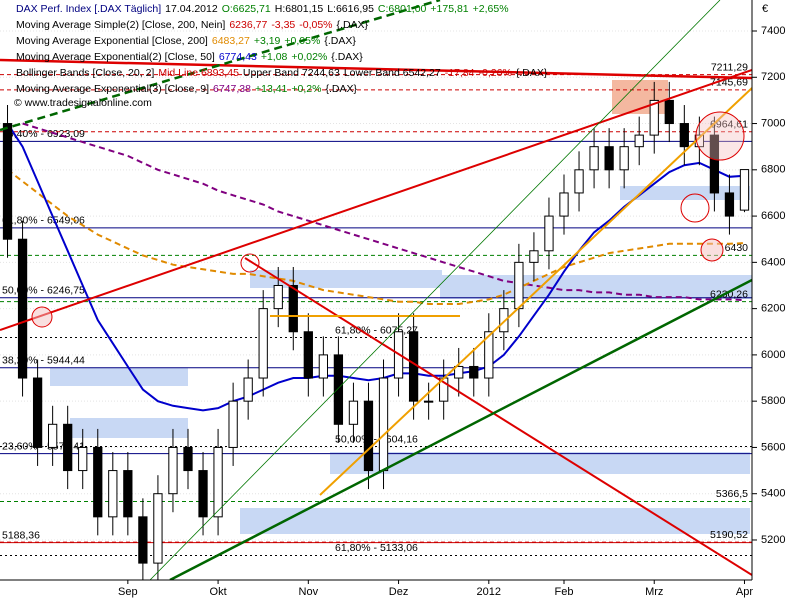  I want to click on x-tick-label: Mrz, so click(654, 592).